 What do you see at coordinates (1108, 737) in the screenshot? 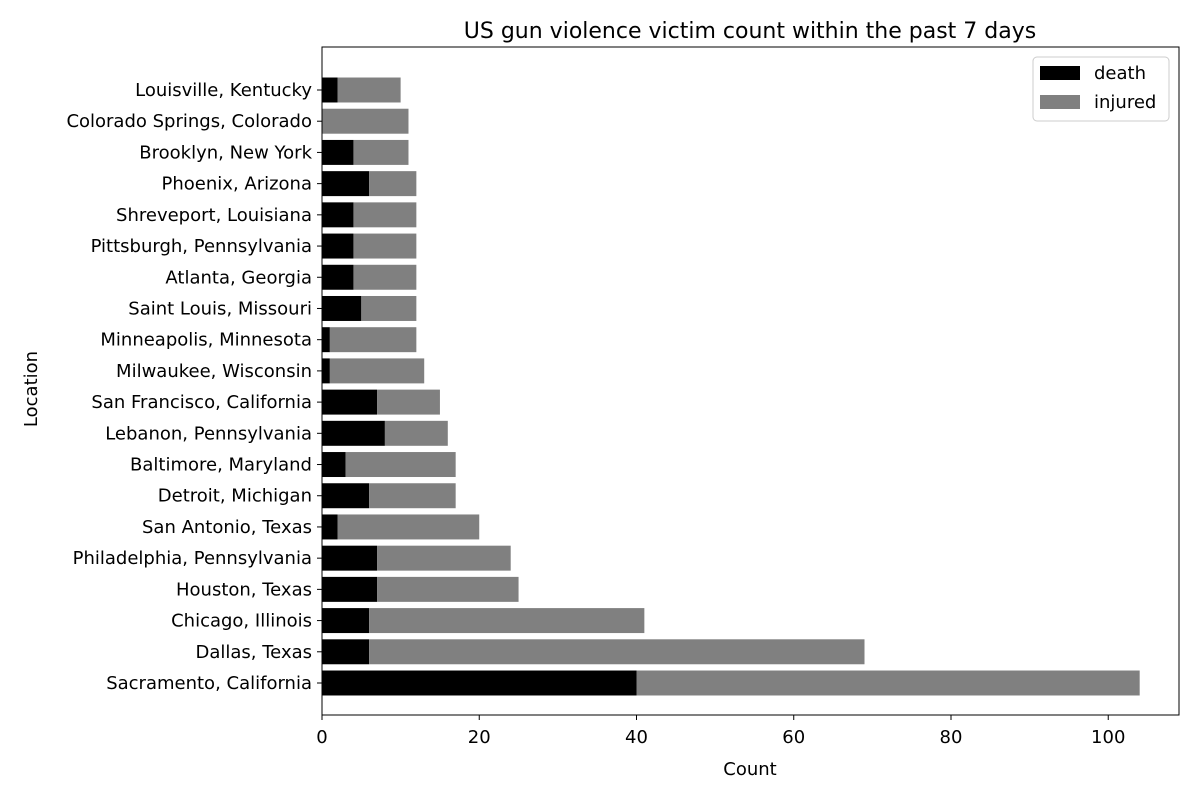
I see `x-tick-label: 100` at bounding box center [1108, 737].